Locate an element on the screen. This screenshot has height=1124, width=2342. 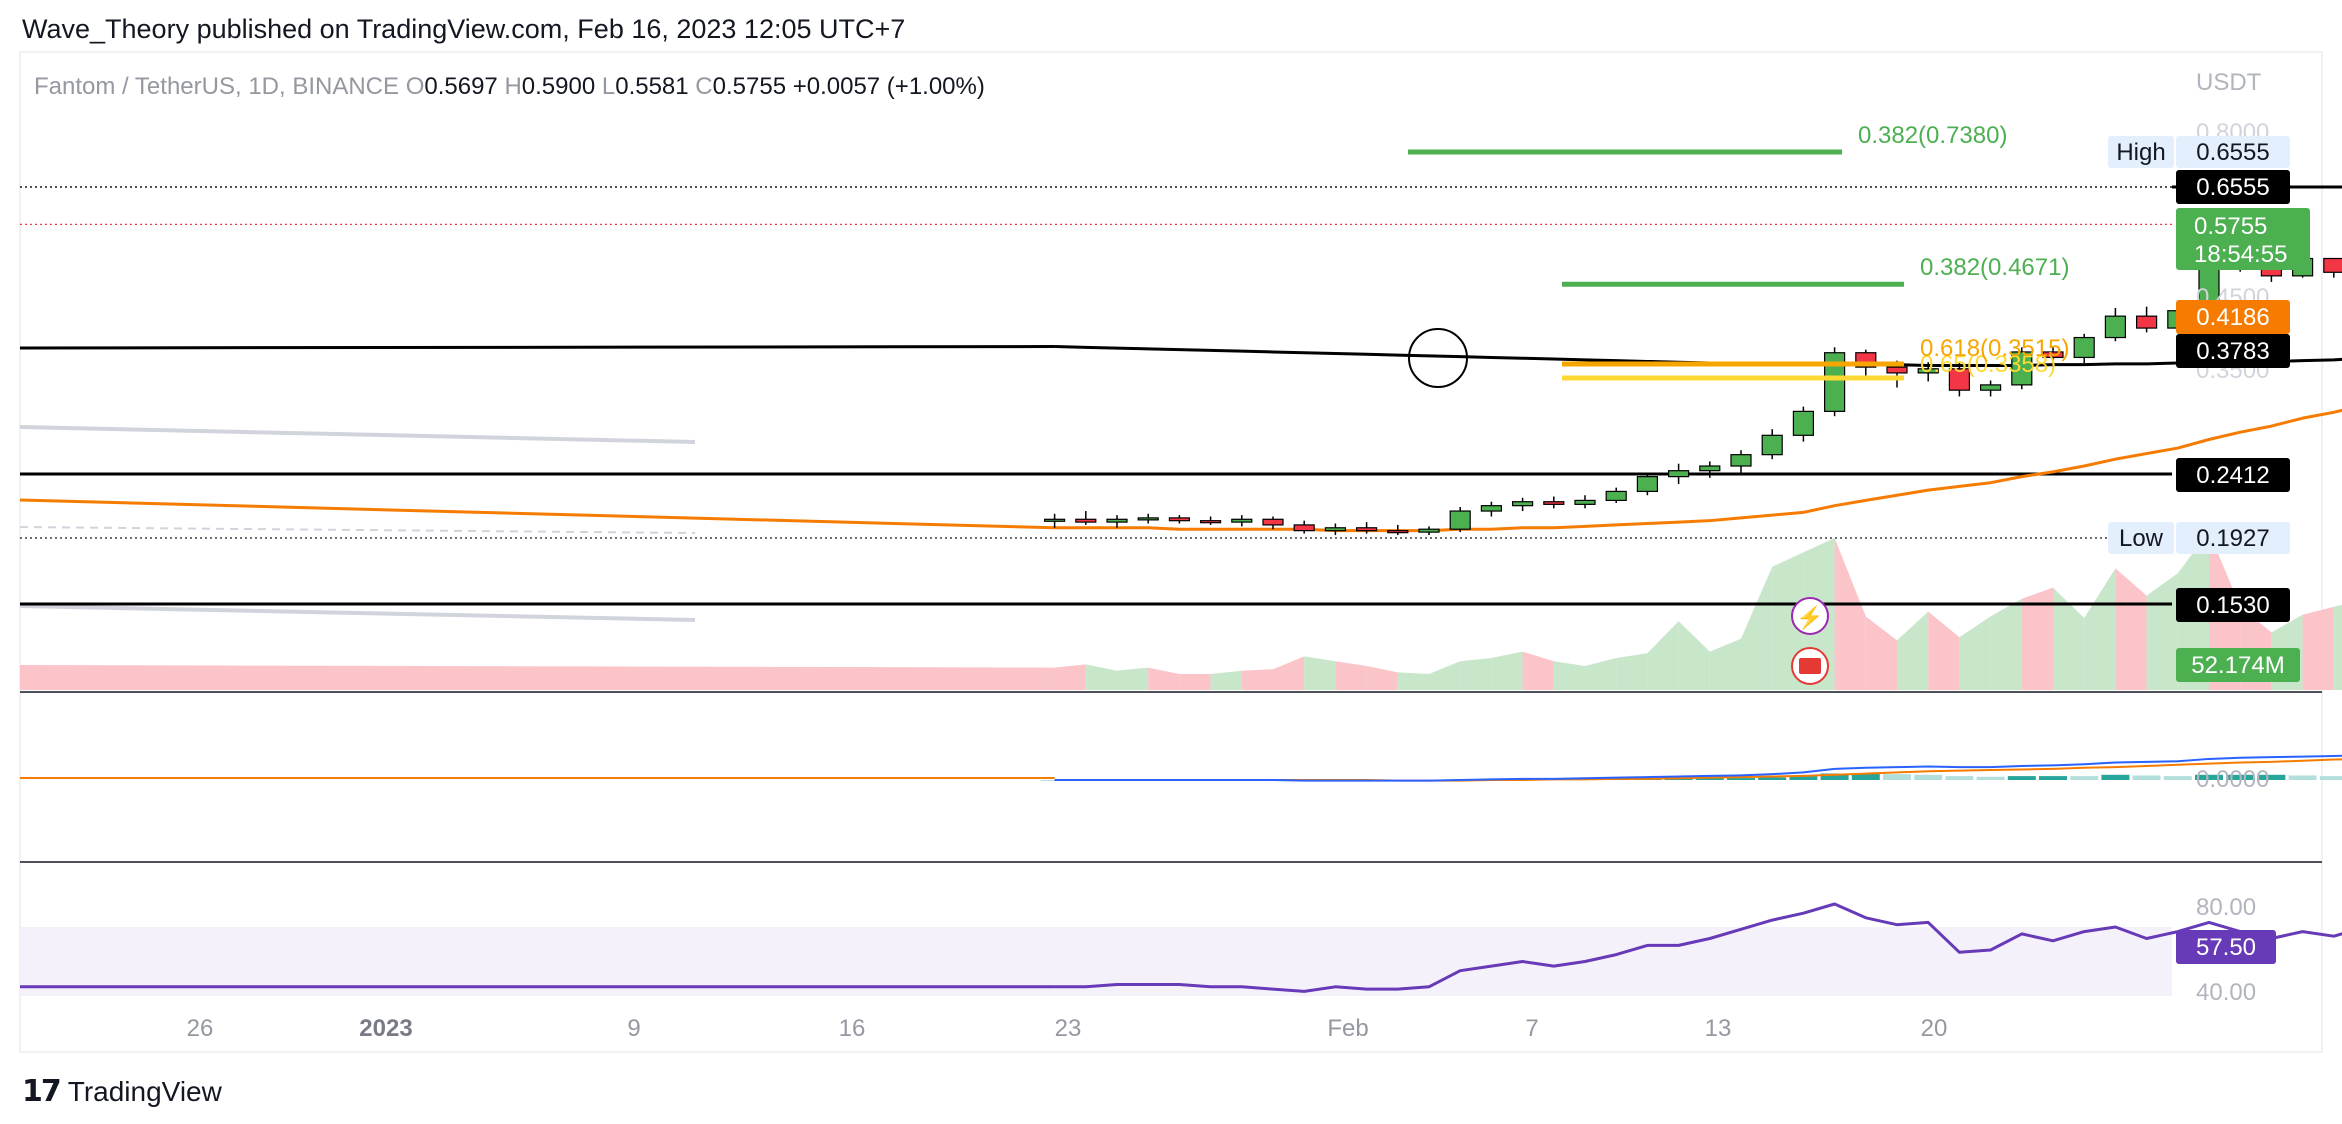
rsi-value-tag-bg is located at coordinates (2226, 947).